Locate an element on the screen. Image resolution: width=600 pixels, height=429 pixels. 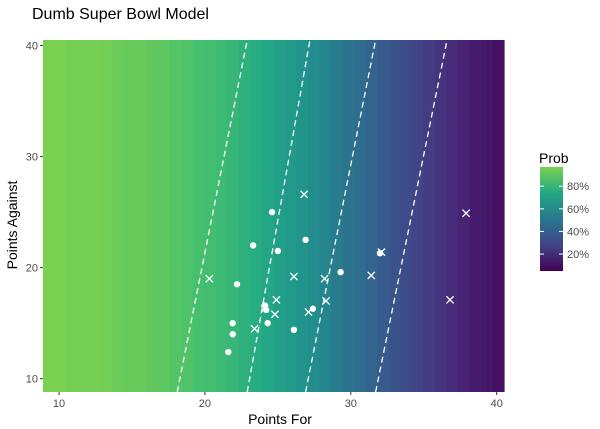
legend-tick-label: 60% is located at coordinates (578, 210).